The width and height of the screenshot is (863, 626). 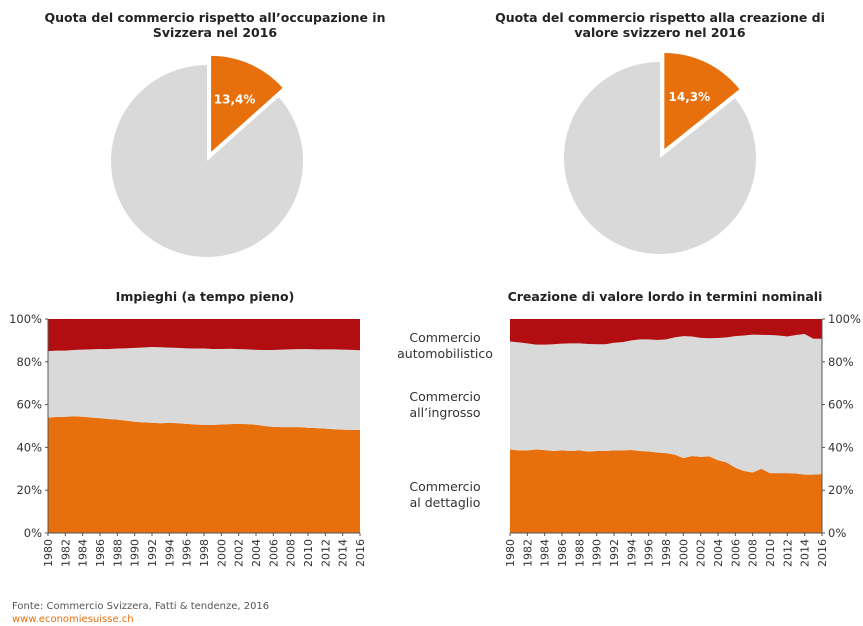 What do you see at coordinates (235, 99) in the screenshot?
I see `pie-1-slice-label: 13,4%` at bounding box center [235, 99].